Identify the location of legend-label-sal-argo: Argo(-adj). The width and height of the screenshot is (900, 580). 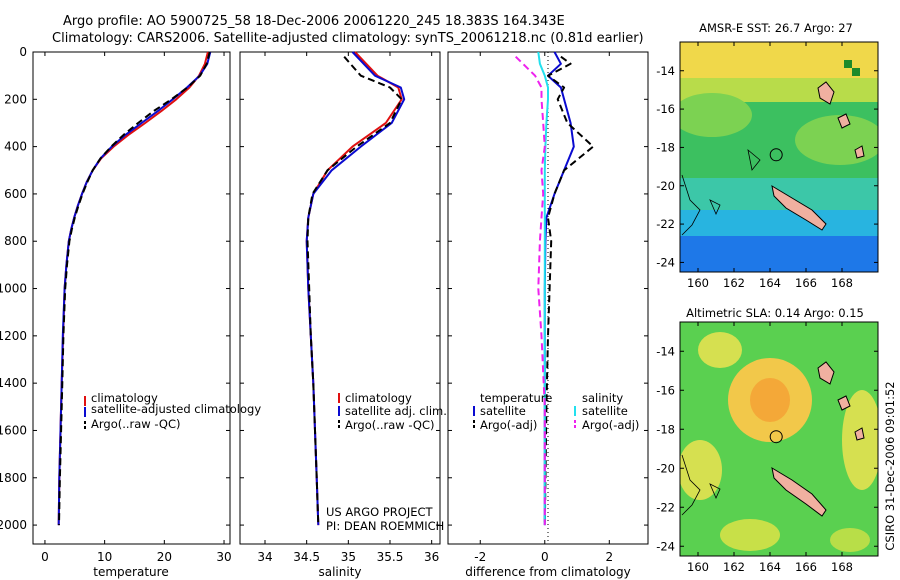
(610, 425).